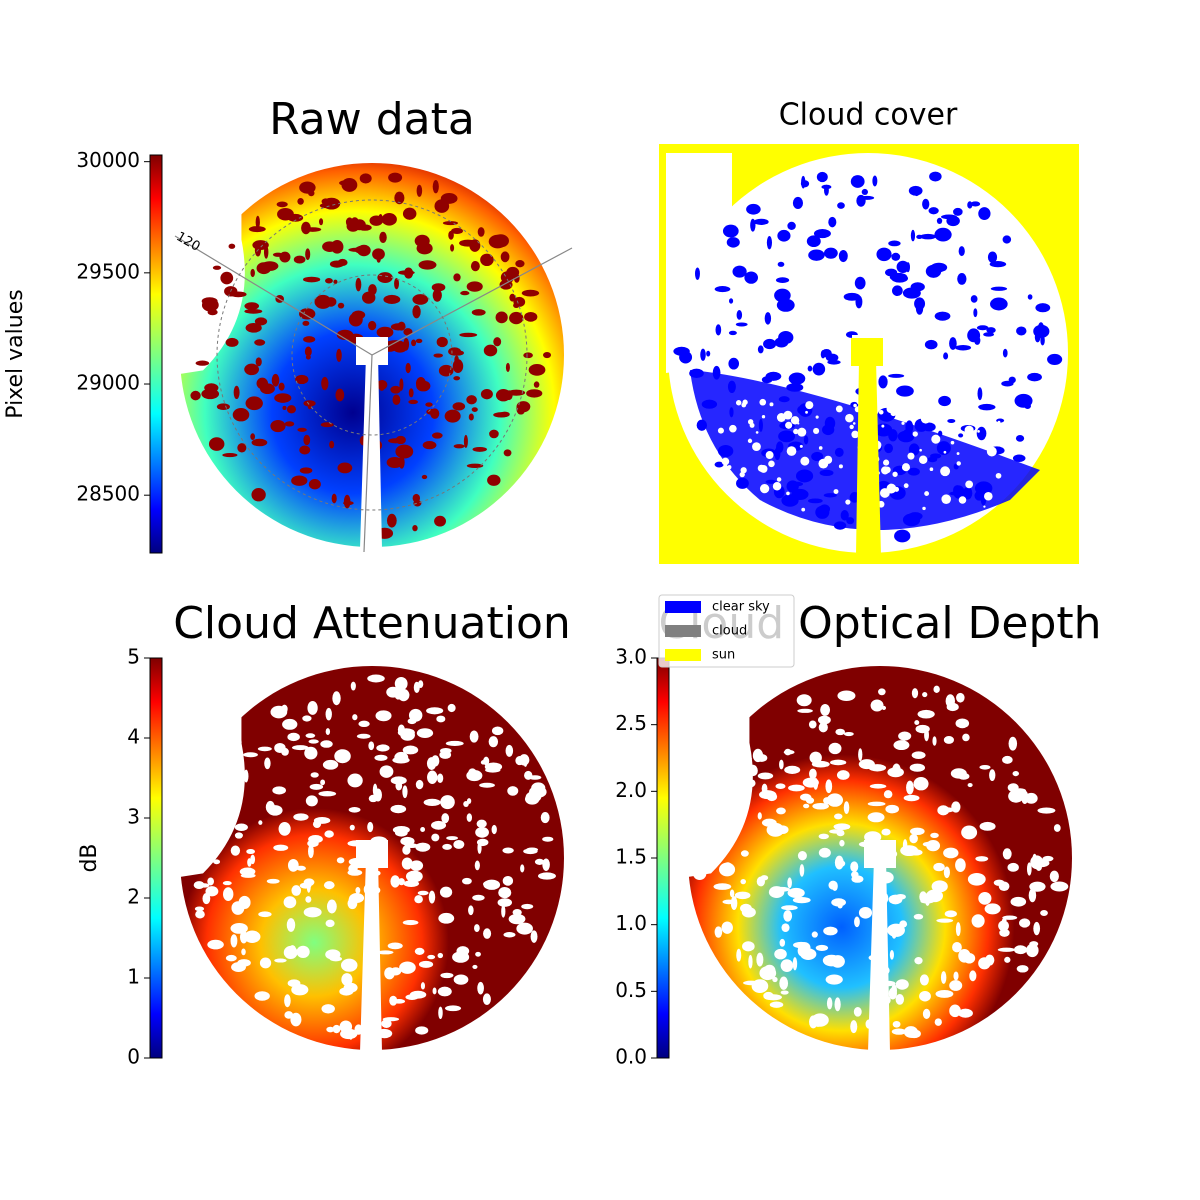 This screenshot has height=1200, width=1200. Describe the element at coordinates (631, 857) in the screenshot. I see `colorbar-tick-label: 1.5` at that location.